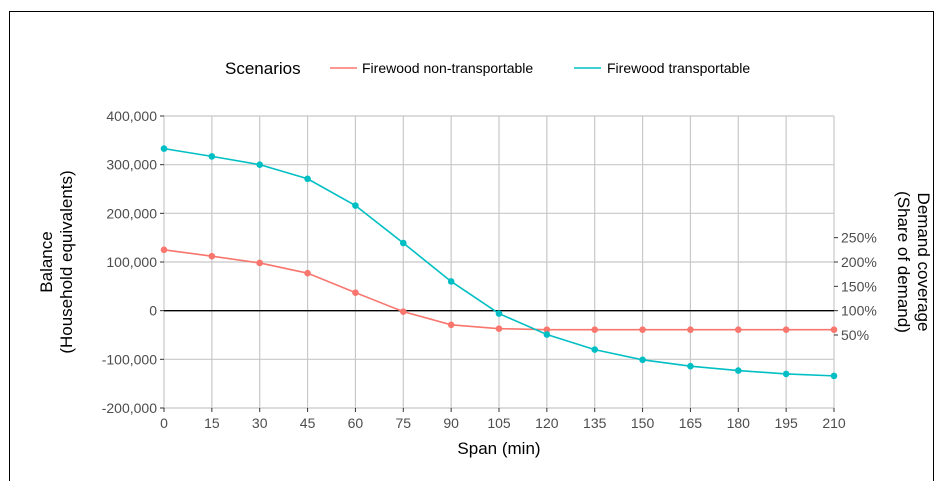  What do you see at coordinates (855, 335) in the screenshot?
I see `y2-tick-label: 50%` at bounding box center [855, 335].